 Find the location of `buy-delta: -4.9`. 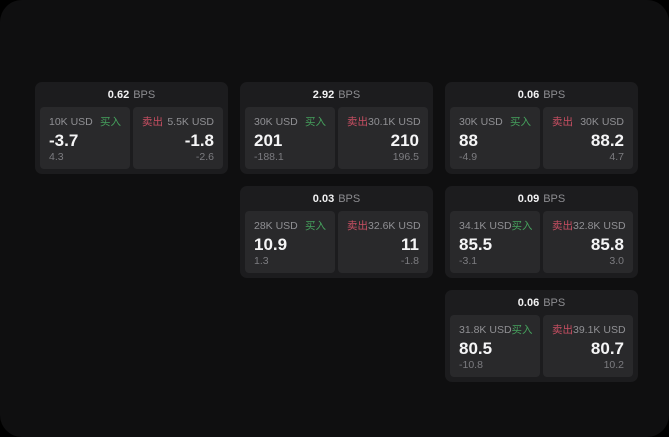

buy-delta: -4.9 is located at coordinates (468, 157).